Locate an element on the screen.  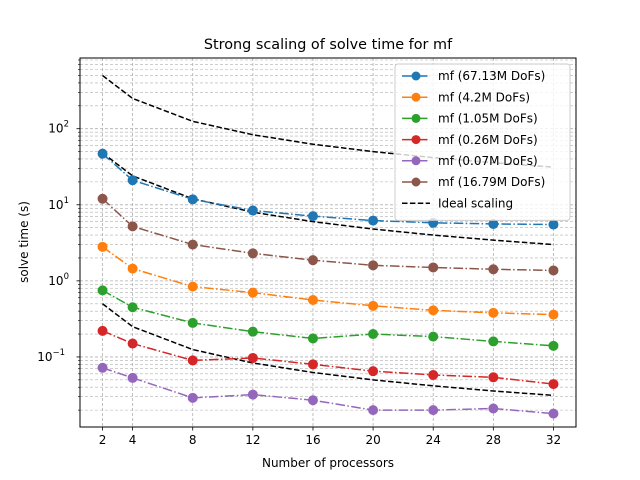
x-tick-label: 4 is located at coordinates (133, 440).